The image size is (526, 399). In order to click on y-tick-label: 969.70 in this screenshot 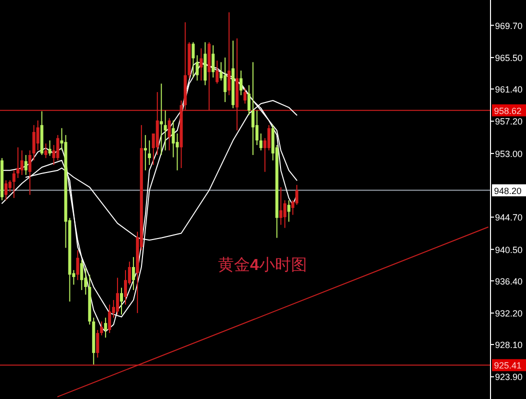, I will do `click(509, 25)`.